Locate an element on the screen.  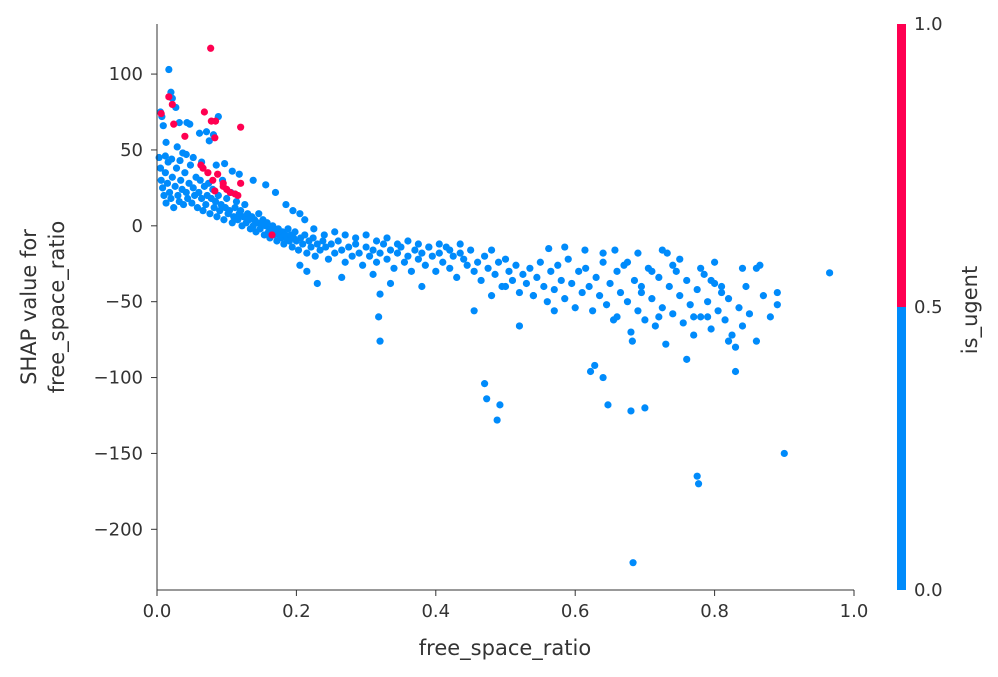
x-tick-label: 0.8 is located at coordinates (714, 611).